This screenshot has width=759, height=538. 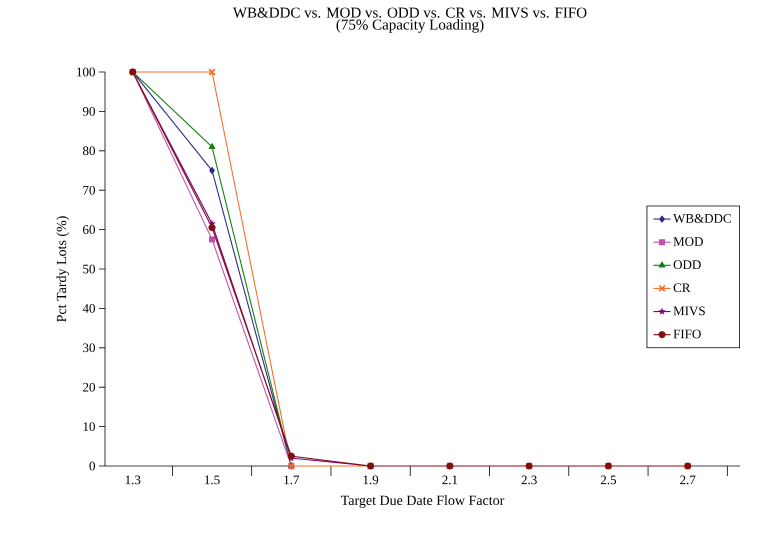 What do you see at coordinates (371, 480) in the screenshot?
I see `x-tick-label: 1.9` at bounding box center [371, 480].